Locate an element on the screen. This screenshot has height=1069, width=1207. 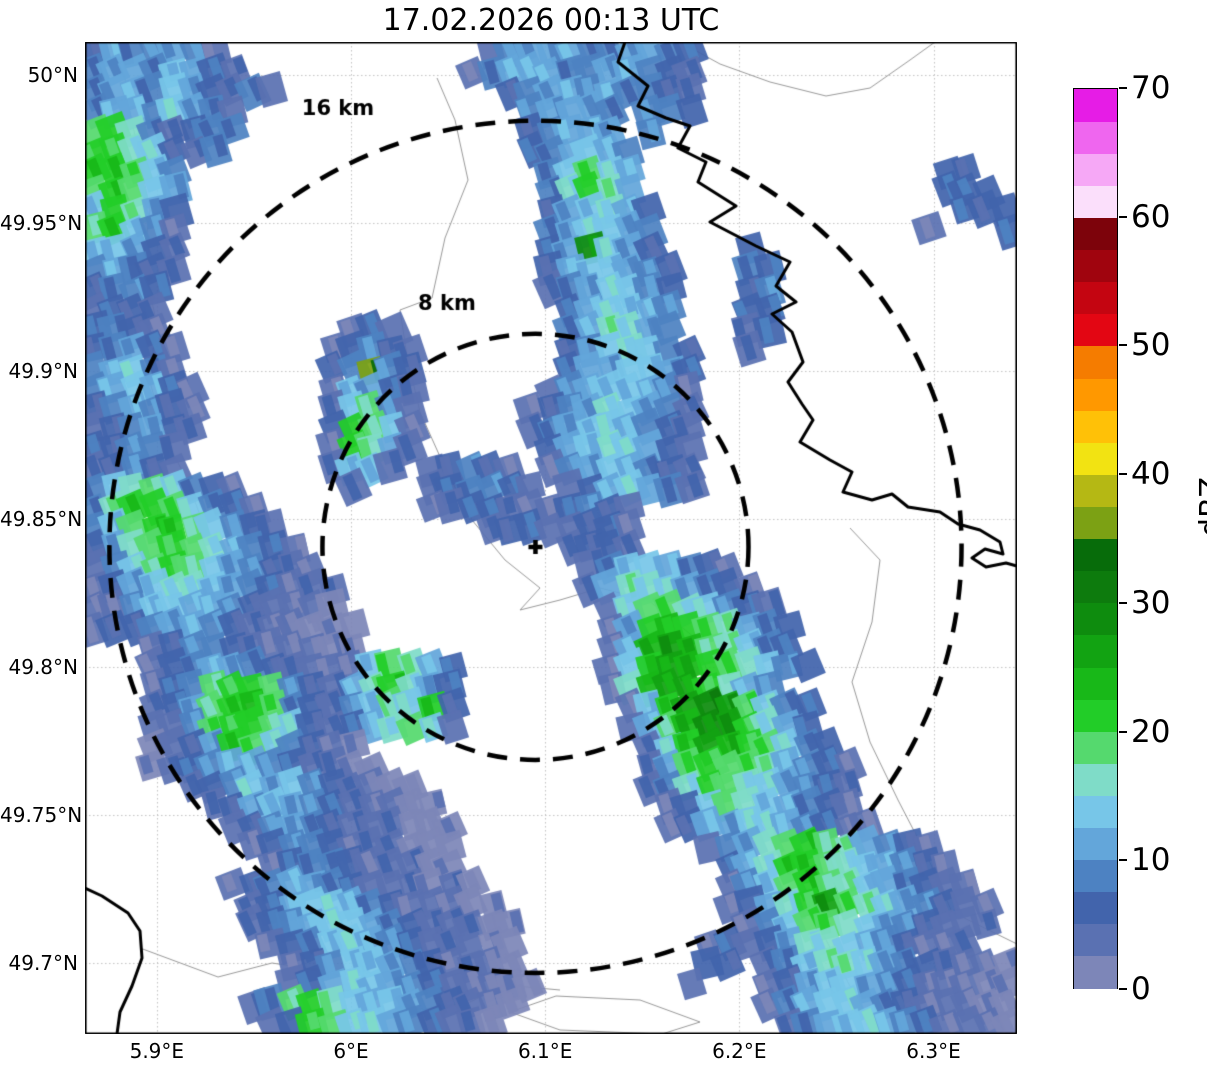
lat-tick-label: 49.85°N is located at coordinates (41, 518).